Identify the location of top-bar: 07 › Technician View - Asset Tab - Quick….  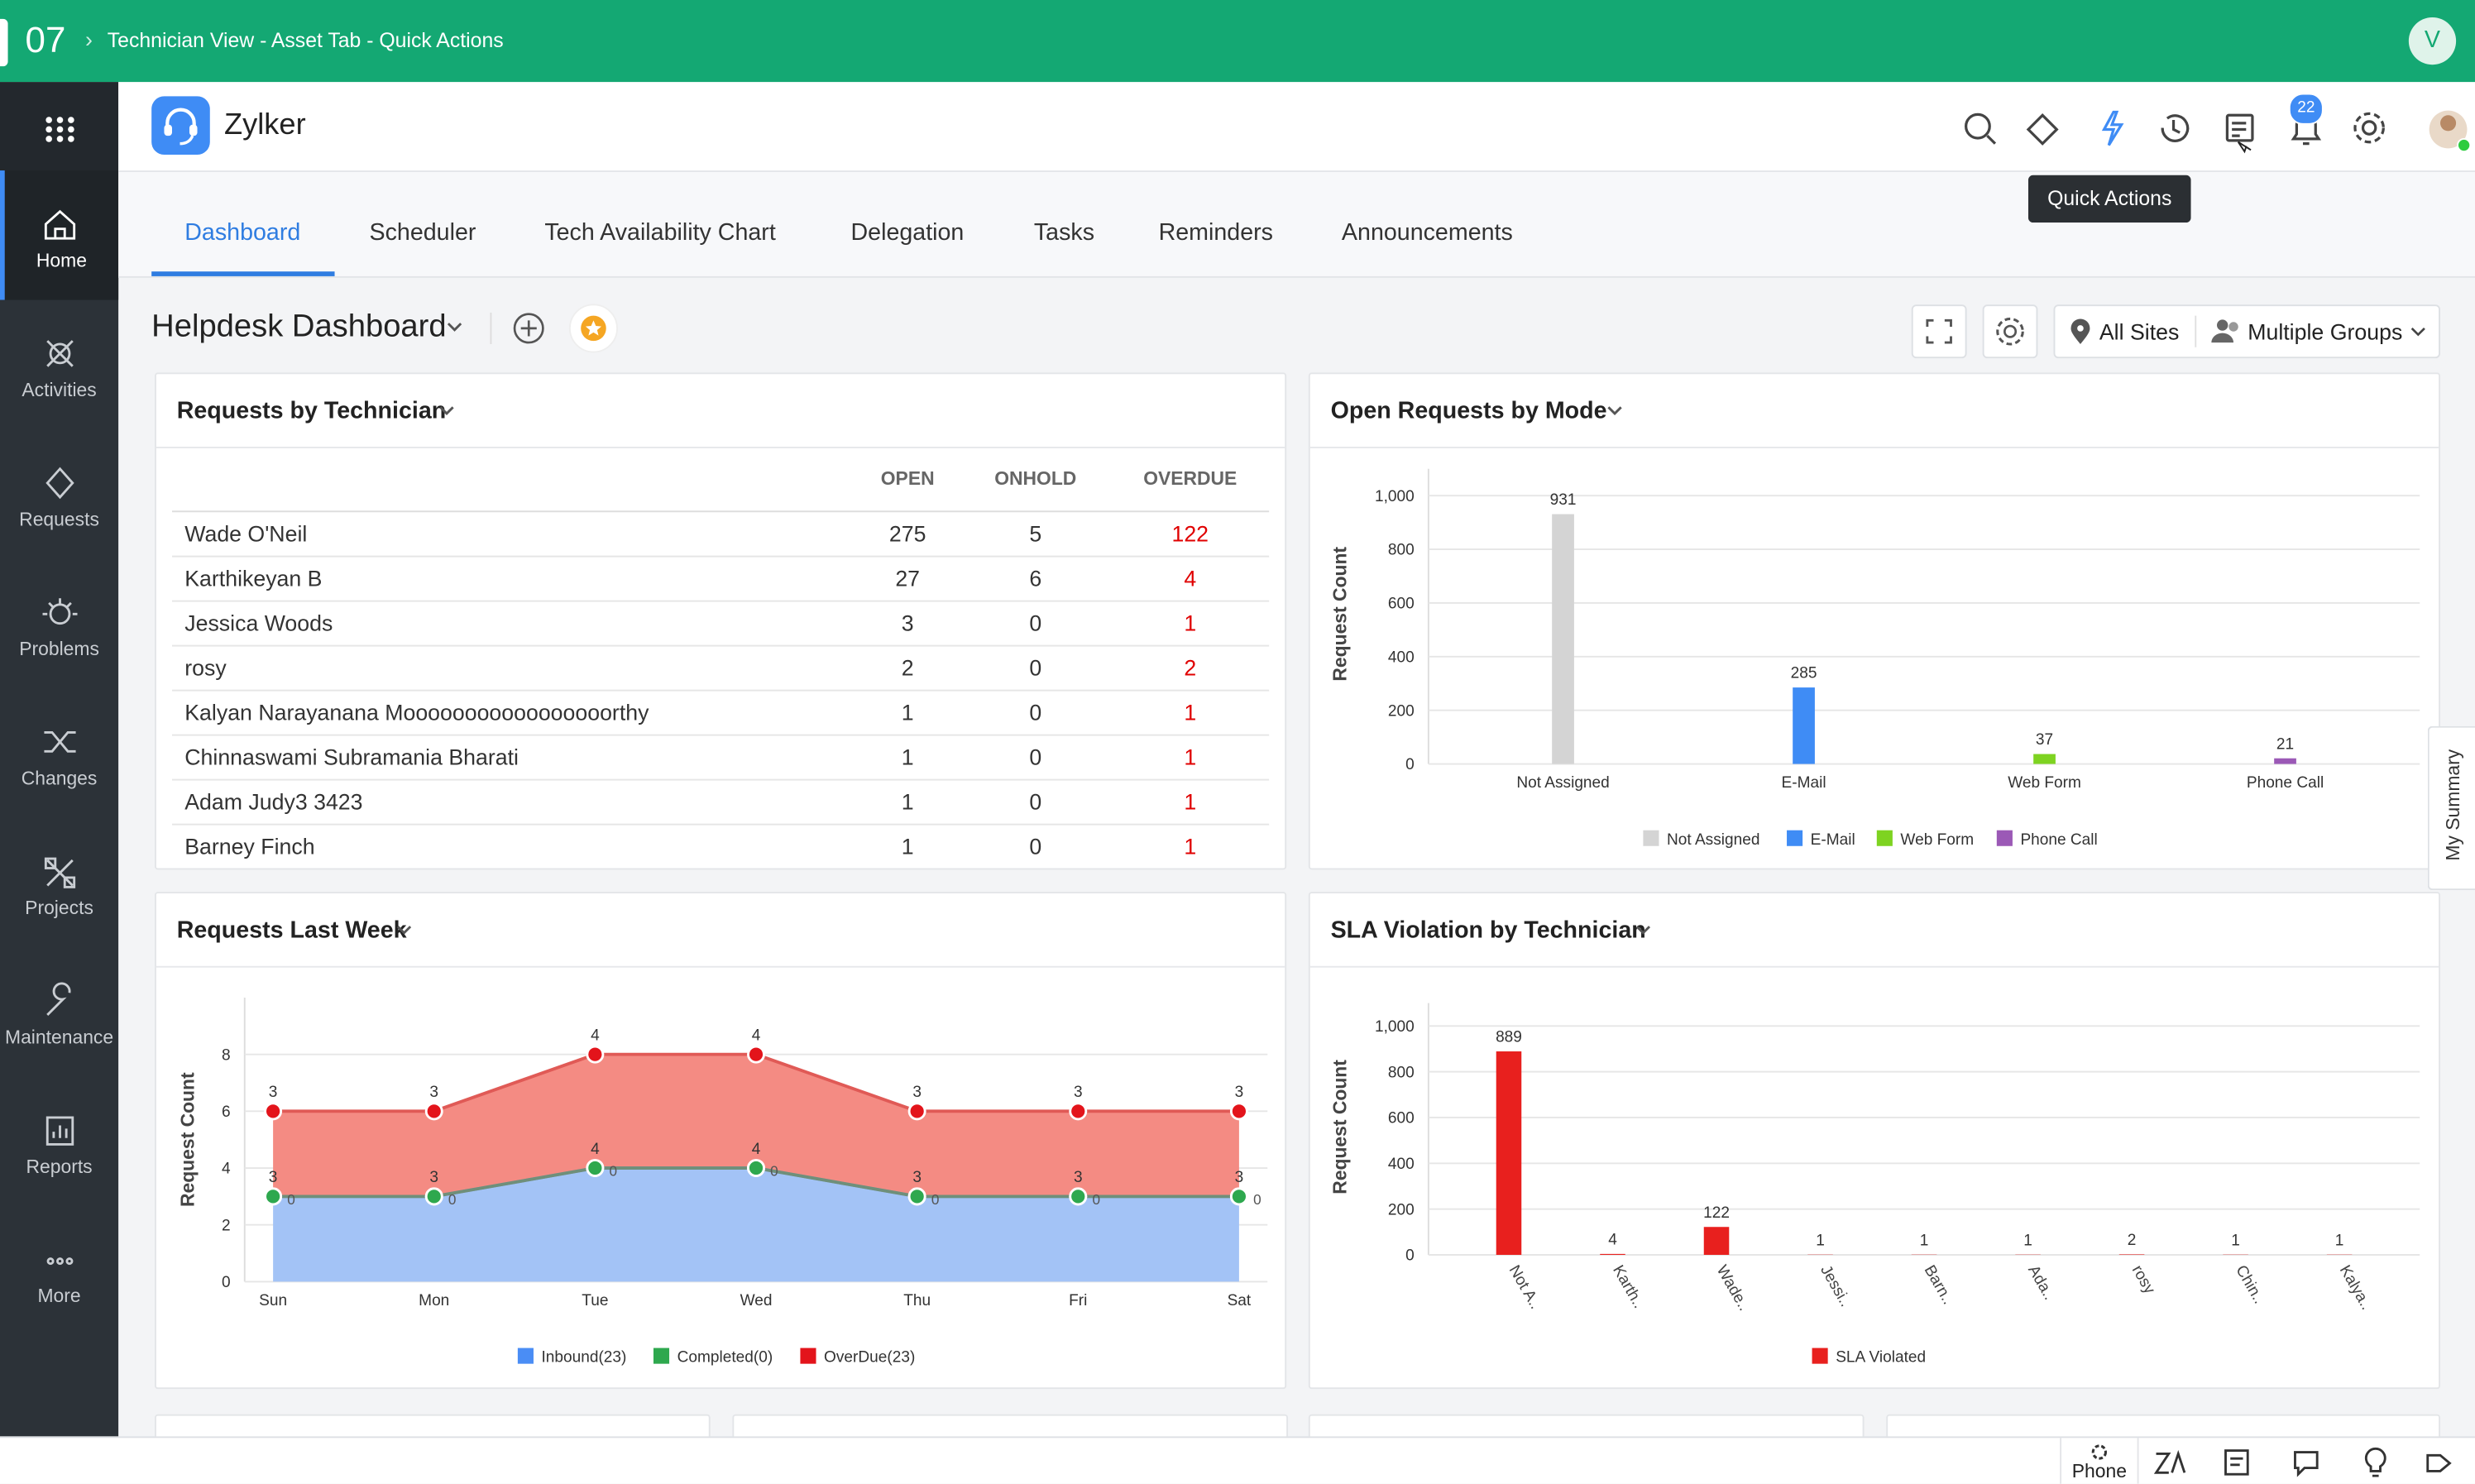
(1237, 41).